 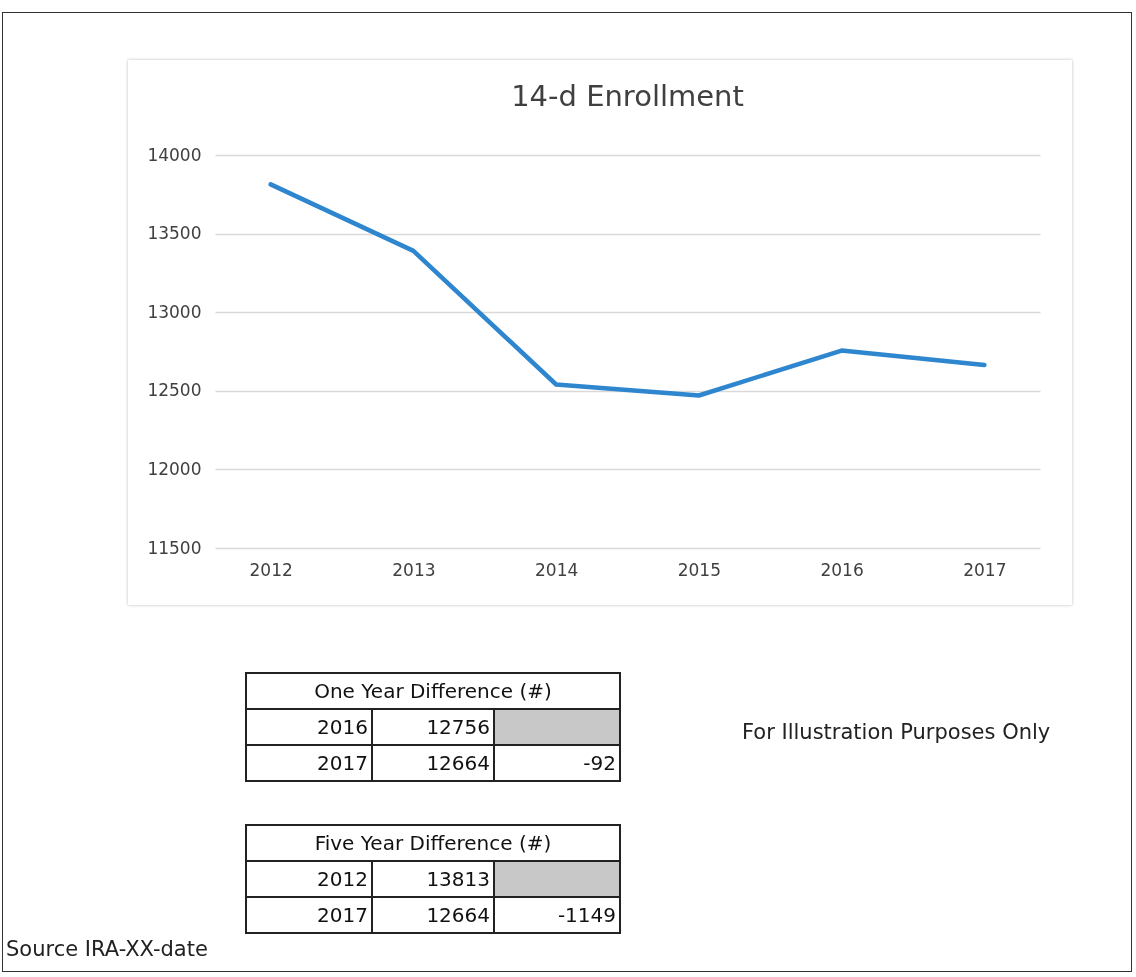 What do you see at coordinates (896, 732) in the screenshot?
I see `text: For Illustration Purposes Only` at bounding box center [896, 732].